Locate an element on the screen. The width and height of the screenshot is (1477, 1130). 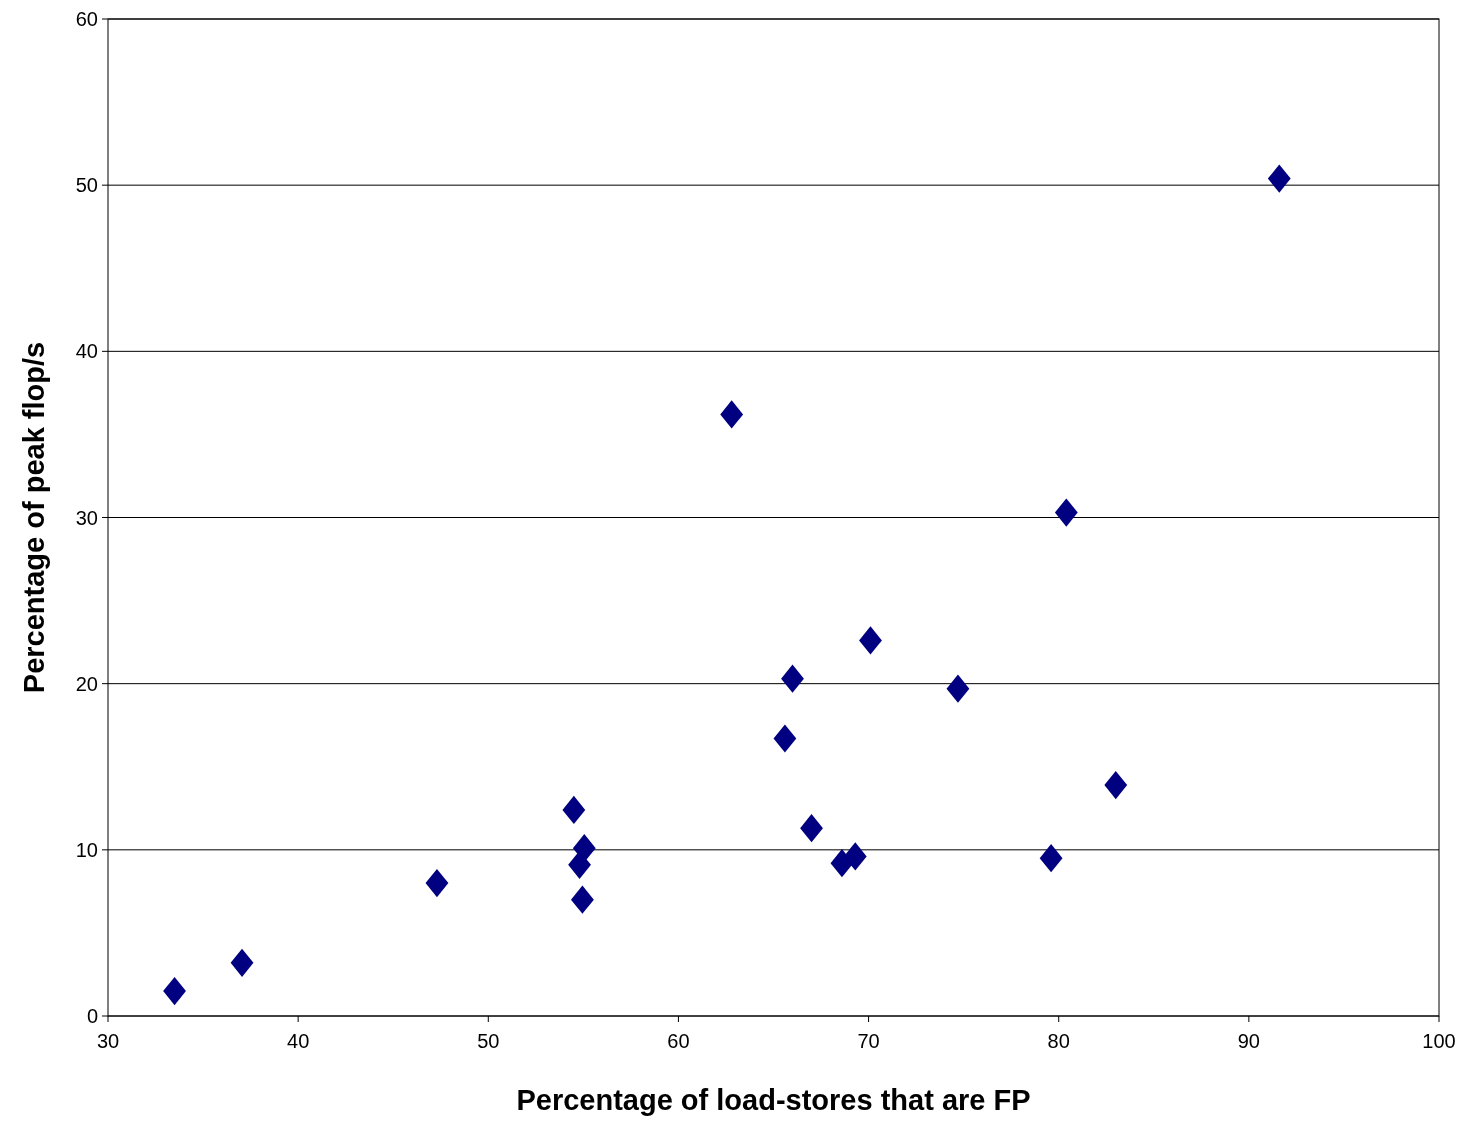
x-tick-label: 30 is located at coordinates (108, 1041).